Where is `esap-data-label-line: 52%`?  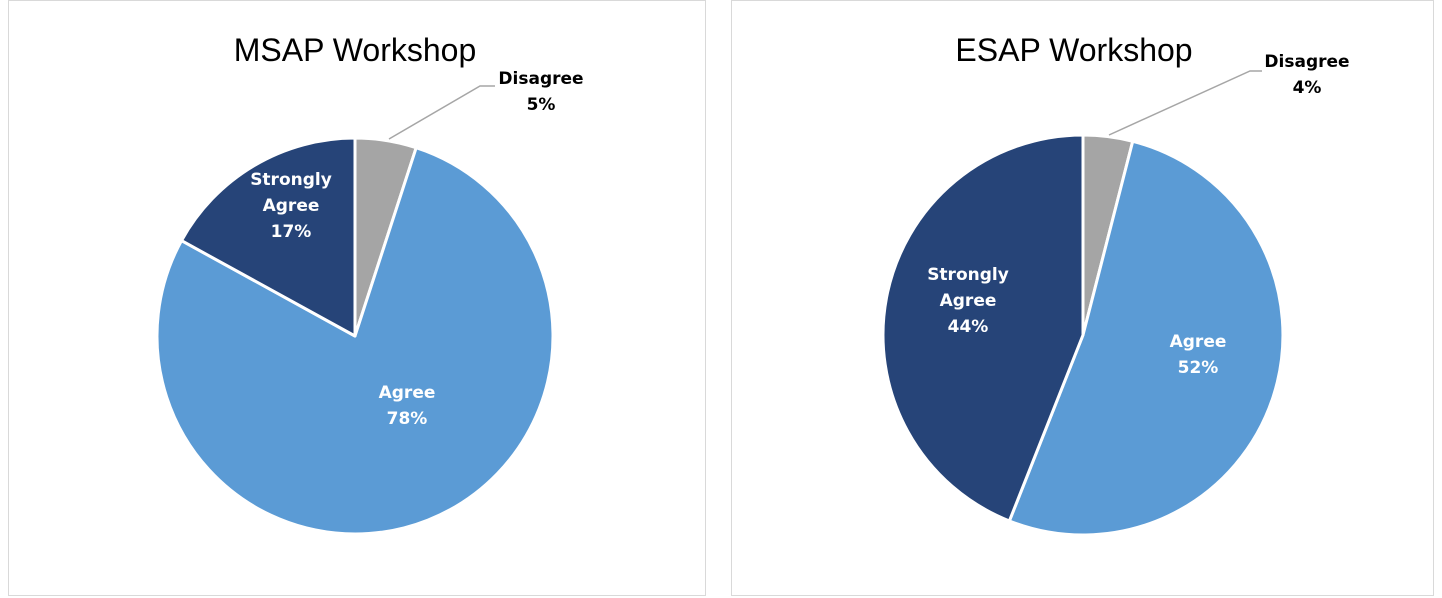
esap-data-label-line: 52% is located at coordinates (1198, 368).